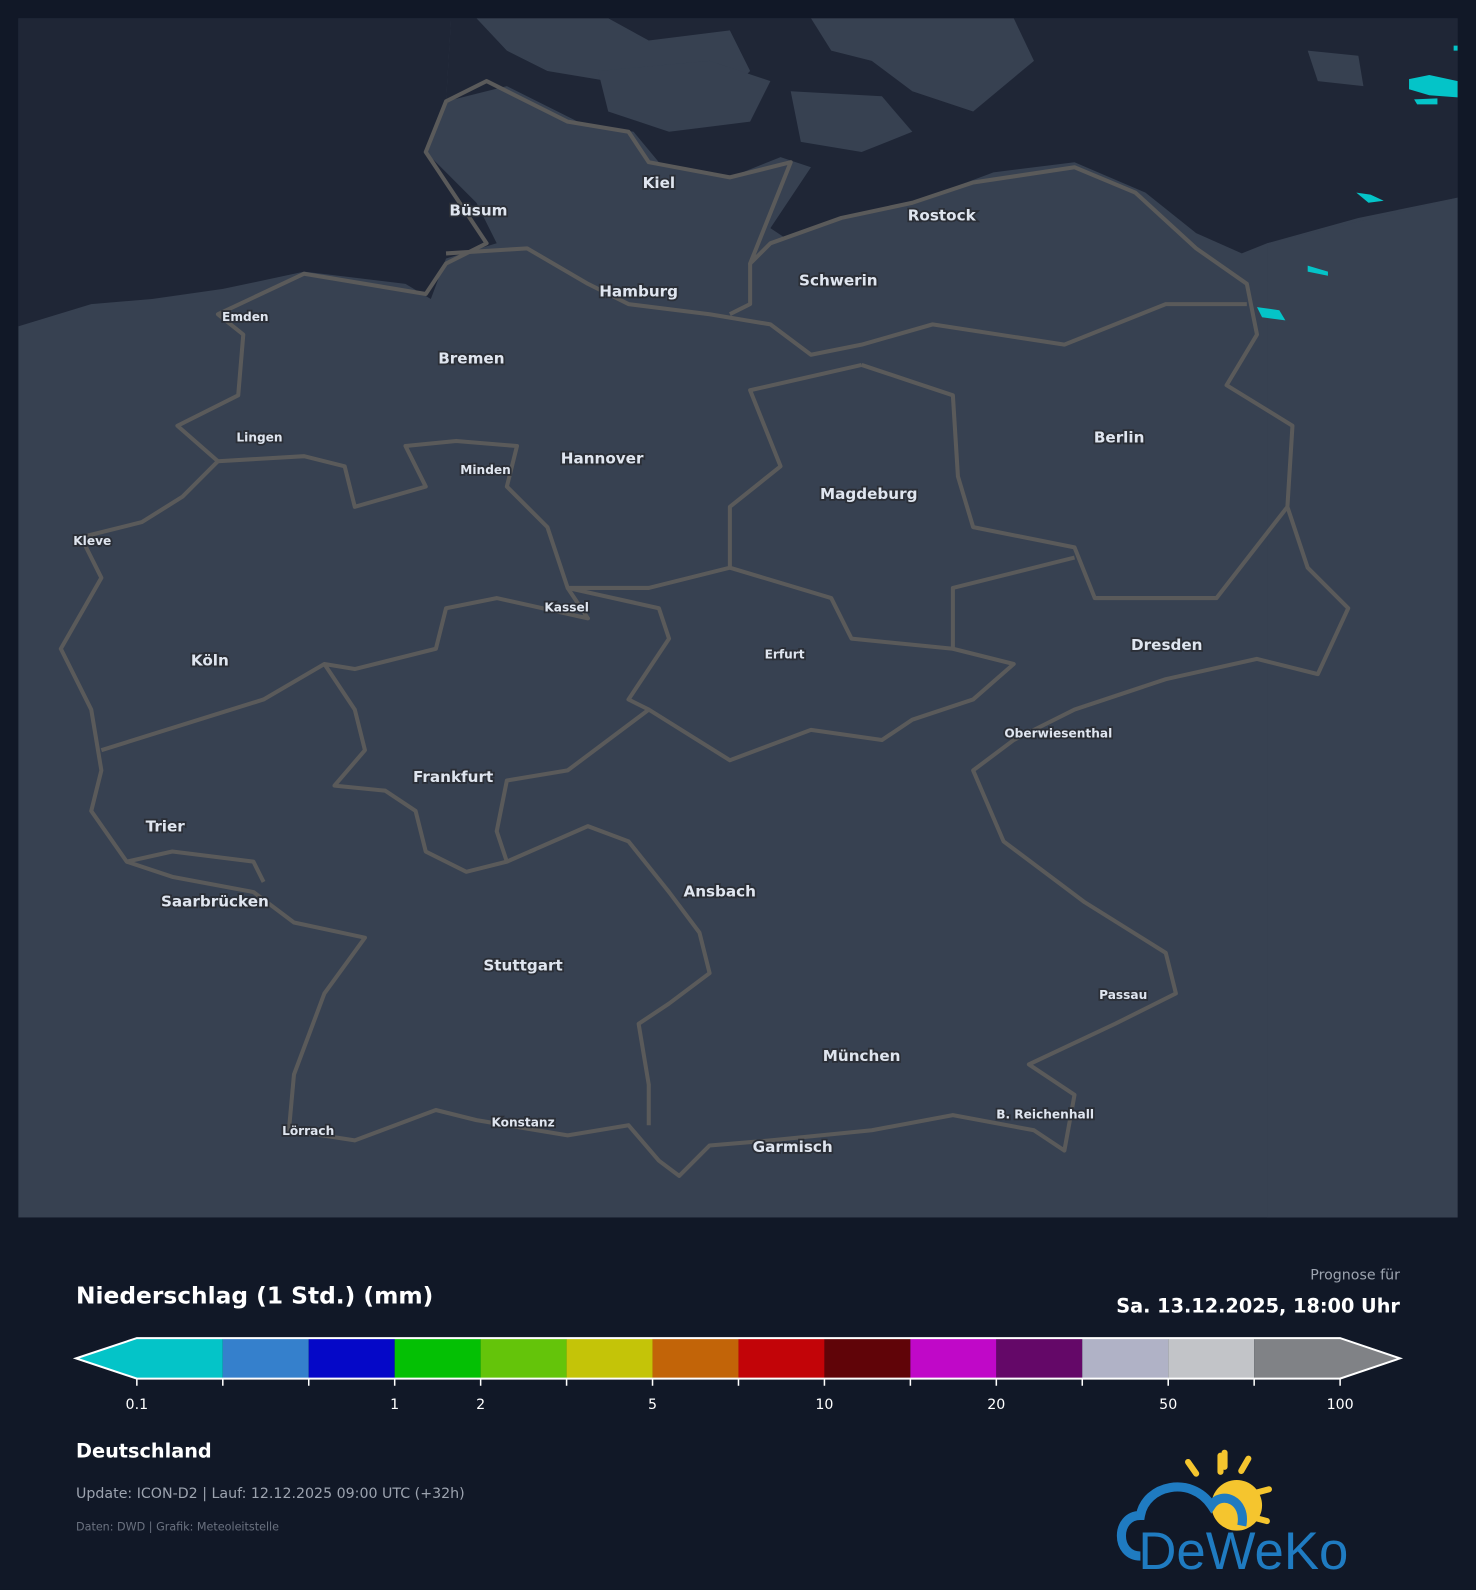 The height and width of the screenshot is (1590, 1476). Describe the element at coordinates (824, 1405) in the screenshot. I see `colorbar-tick-label: 10` at that location.